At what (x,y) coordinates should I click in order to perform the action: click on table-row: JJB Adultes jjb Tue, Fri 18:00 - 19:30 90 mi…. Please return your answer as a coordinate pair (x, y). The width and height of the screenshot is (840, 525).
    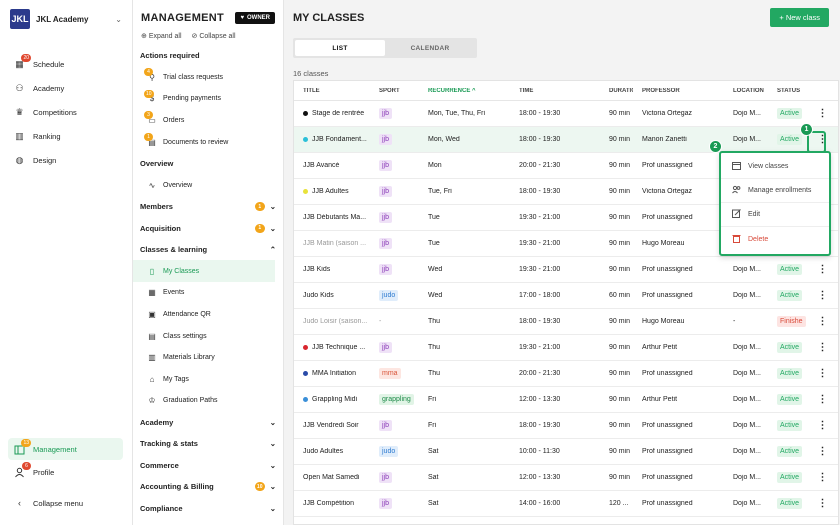
    Looking at the image, I should click on (566, 192).